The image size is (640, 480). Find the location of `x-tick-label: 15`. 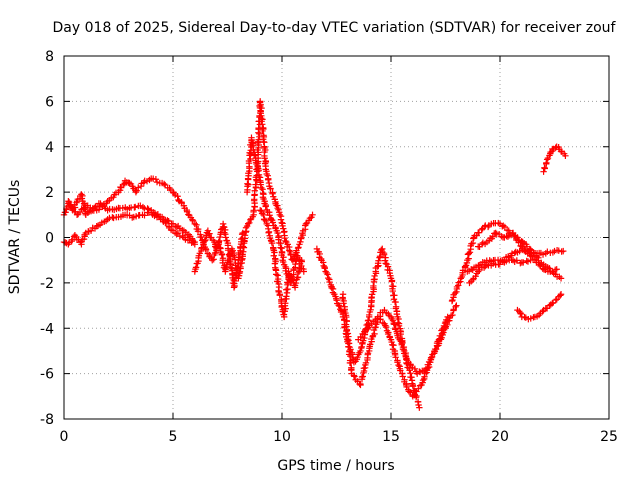

x-tick-label: 15 is located at coordinates (391, 437).